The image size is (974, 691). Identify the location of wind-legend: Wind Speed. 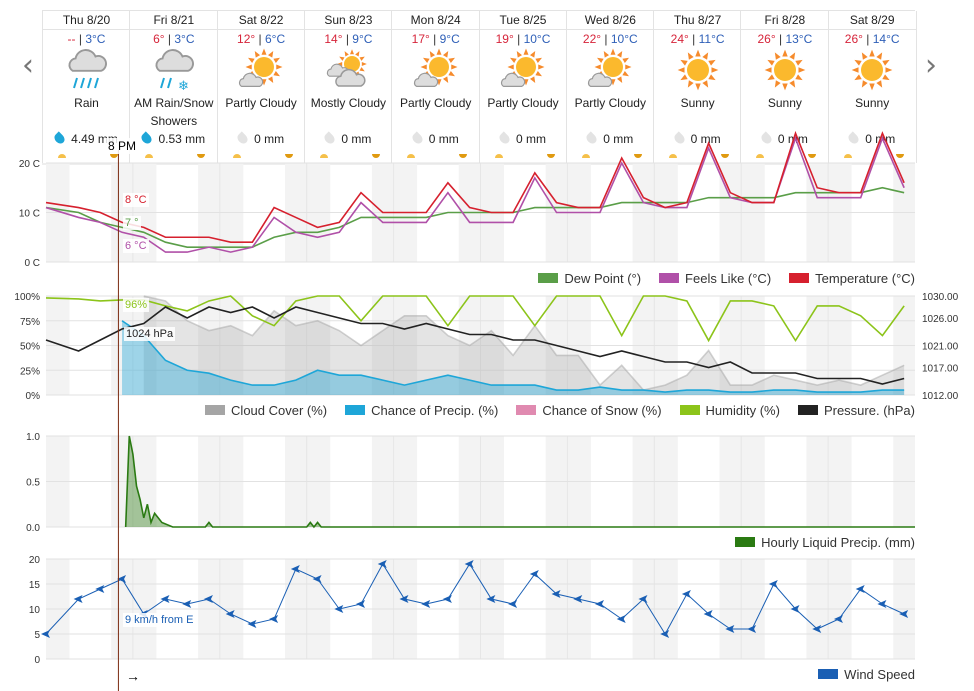
(866, 674).